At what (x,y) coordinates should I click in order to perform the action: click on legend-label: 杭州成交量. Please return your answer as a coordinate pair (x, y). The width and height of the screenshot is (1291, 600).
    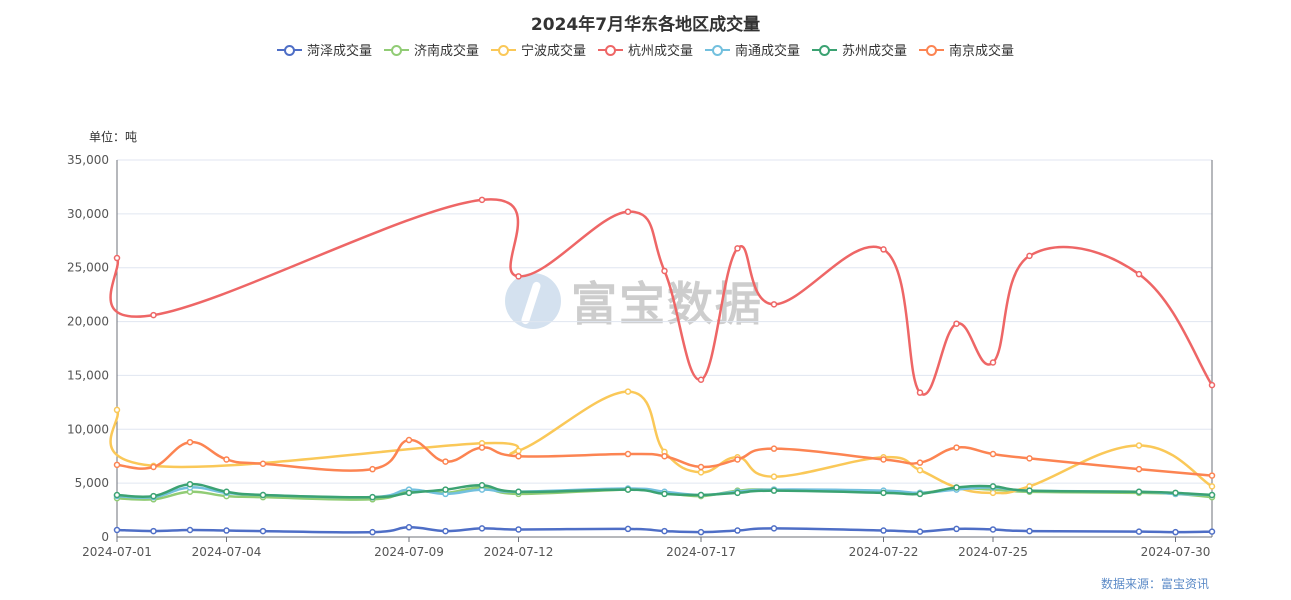
    Looking at the image, I should click on (660, 51).